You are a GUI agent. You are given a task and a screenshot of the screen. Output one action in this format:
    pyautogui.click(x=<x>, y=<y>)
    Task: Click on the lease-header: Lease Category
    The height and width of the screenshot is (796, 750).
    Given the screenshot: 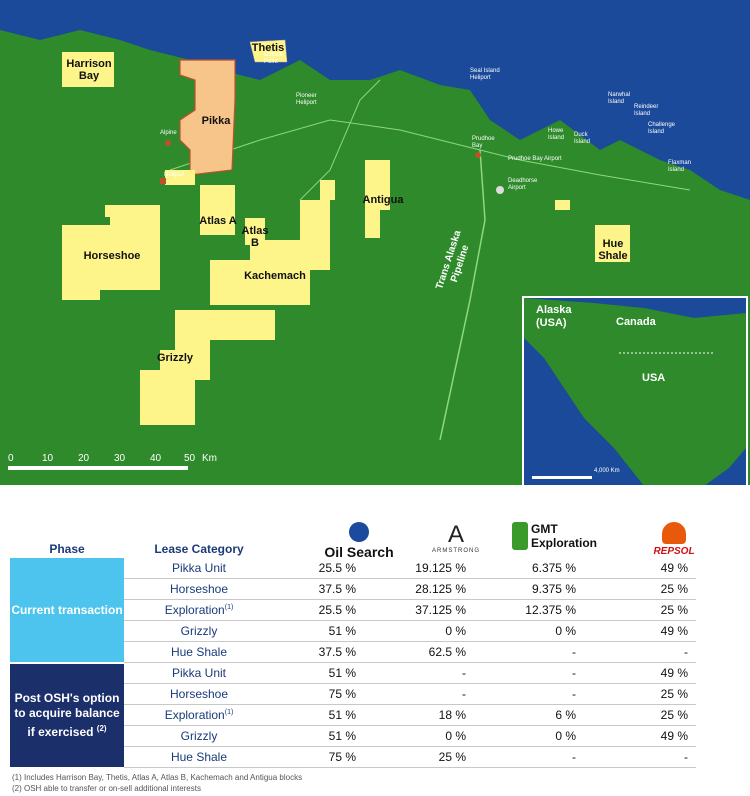 What is the action you would take?
    pyautogui.click(x=199, y=549)
    